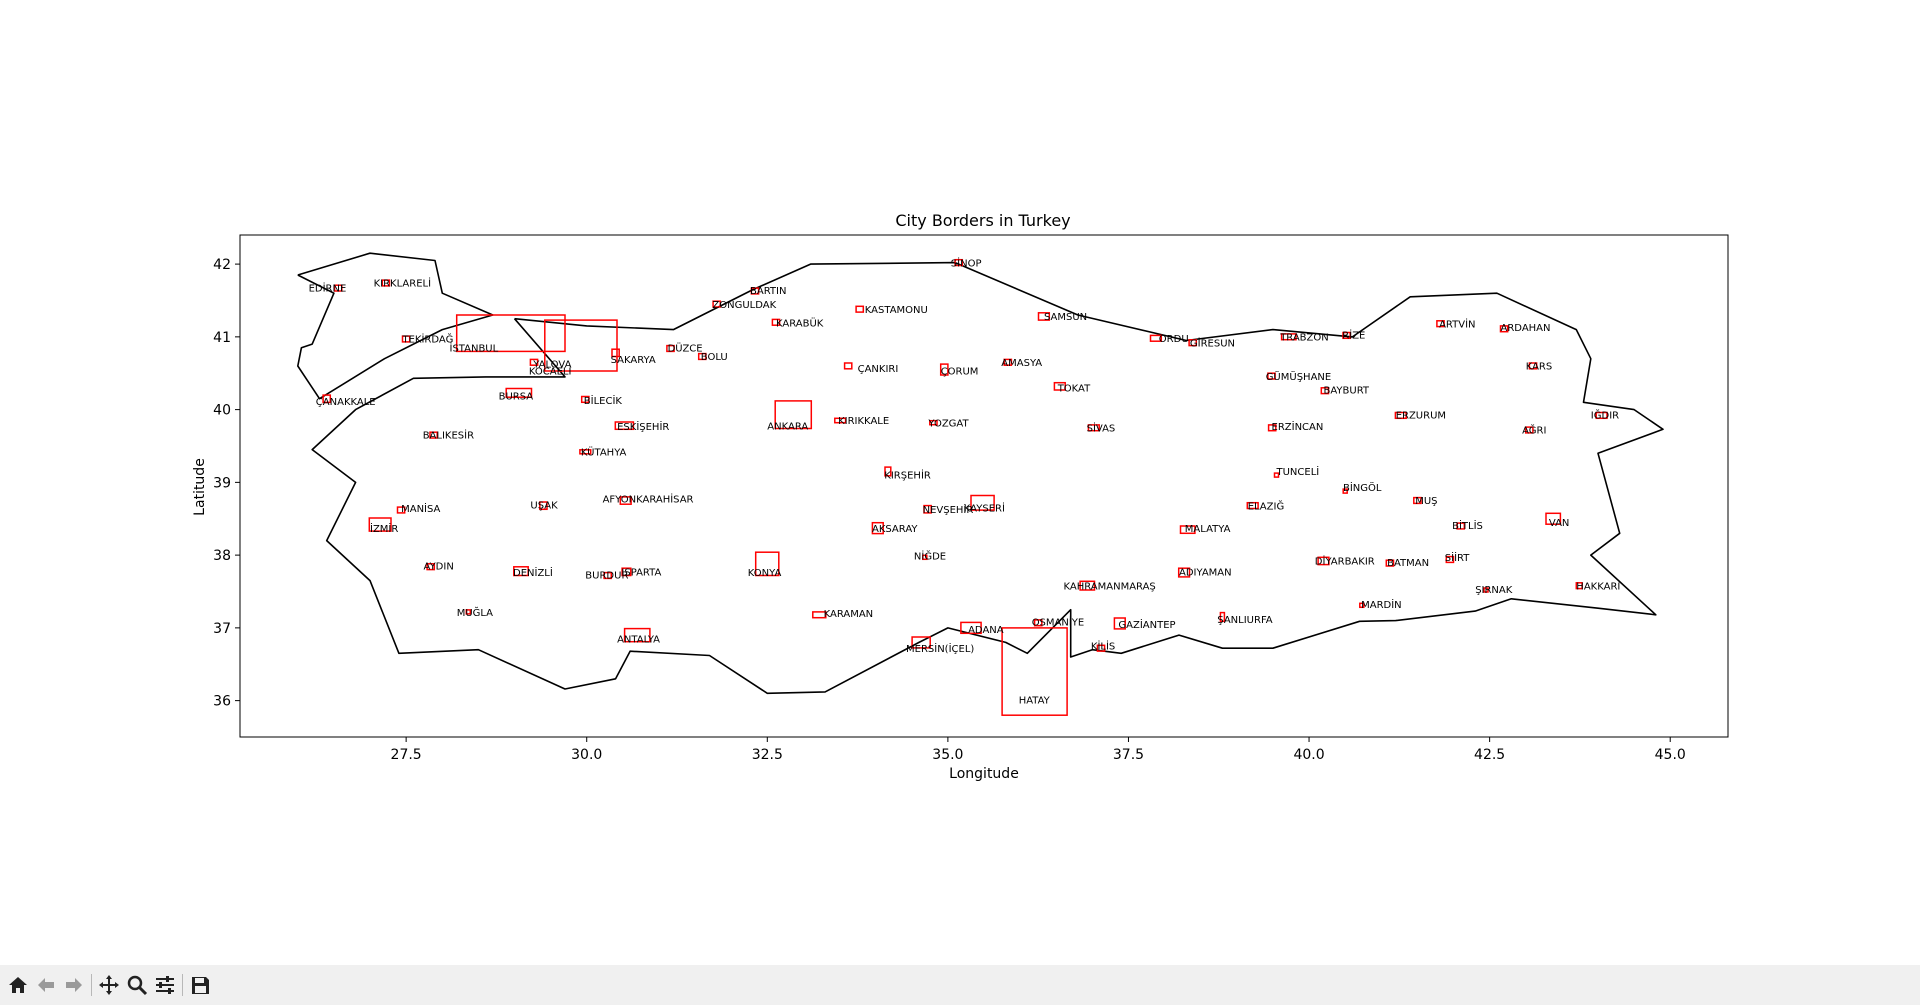 The height and width of the screenshot is (1005, 1920). What do you see at coordinates (1362, 487) in the screenshot?
I see `city-label: BİNGÖL` at bounding box center [1362, 487].